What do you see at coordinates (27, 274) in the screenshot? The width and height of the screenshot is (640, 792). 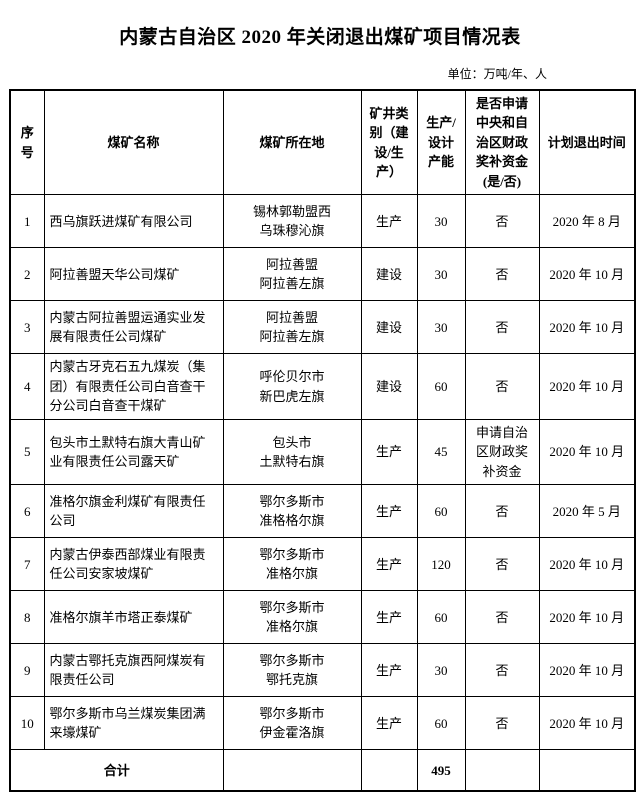 I see `cell-index: 2` at bounding box center [27, 274].